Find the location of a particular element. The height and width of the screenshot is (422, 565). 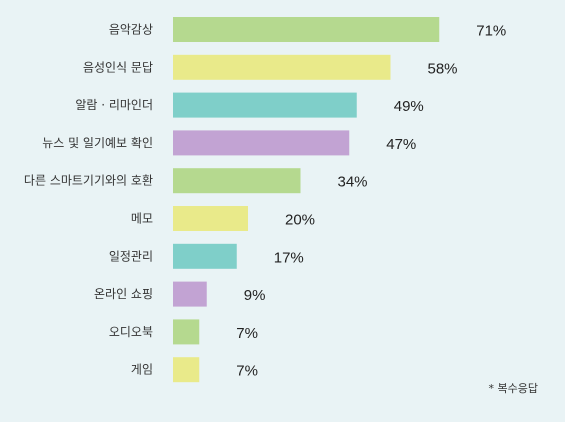

value-label: 49% is located at coordinates (409, 106).